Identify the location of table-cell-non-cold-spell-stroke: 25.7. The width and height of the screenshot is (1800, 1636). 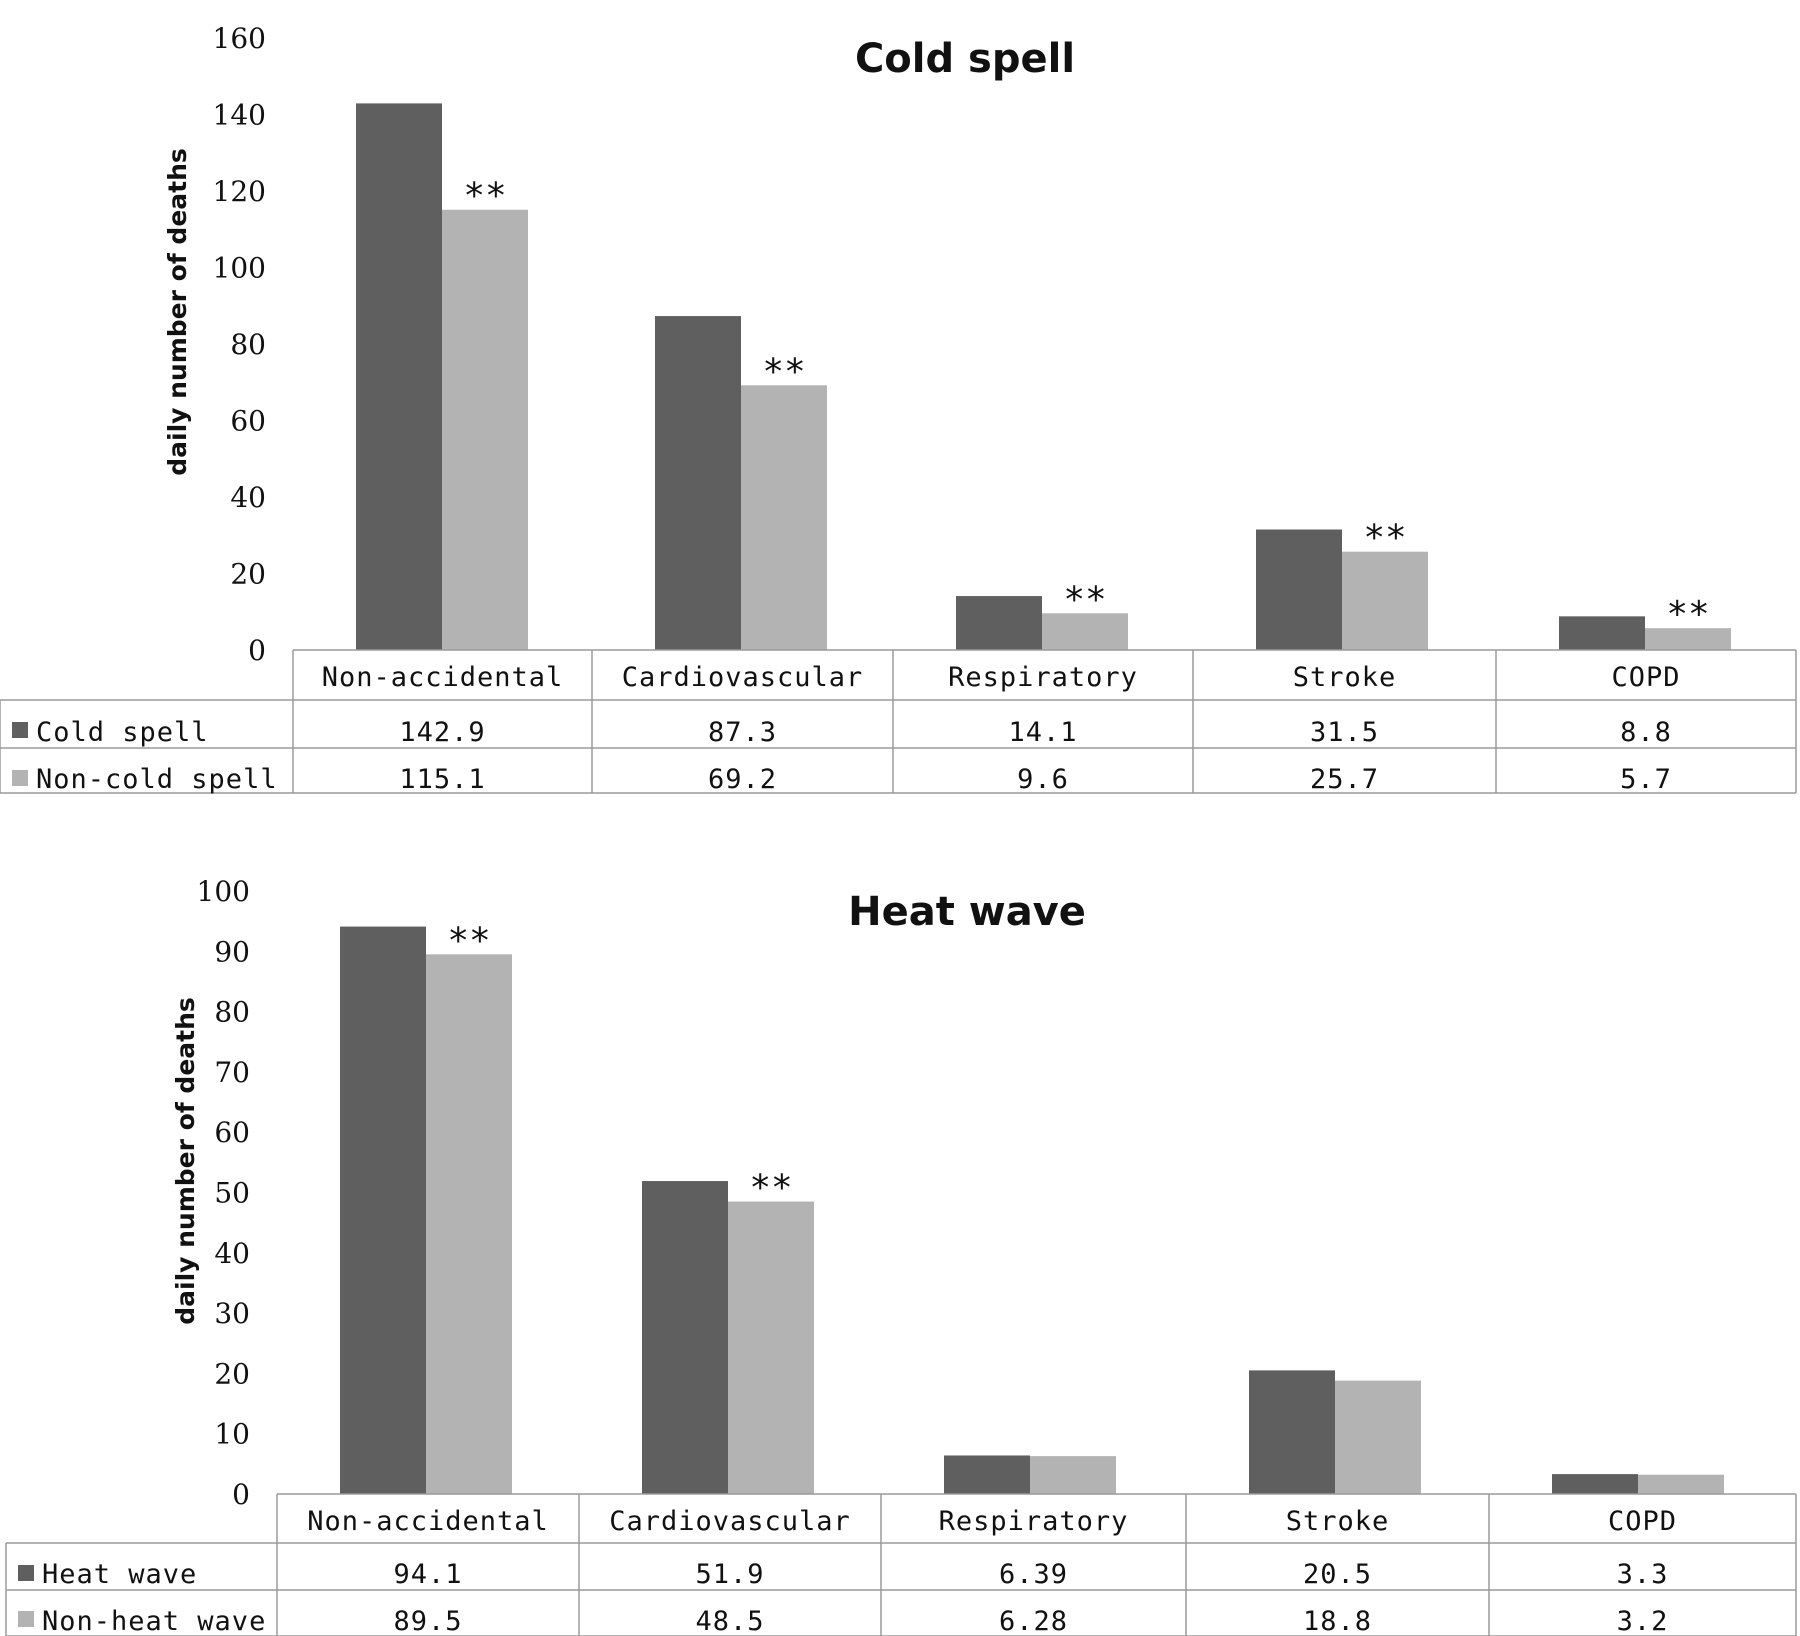
(1344, 779).